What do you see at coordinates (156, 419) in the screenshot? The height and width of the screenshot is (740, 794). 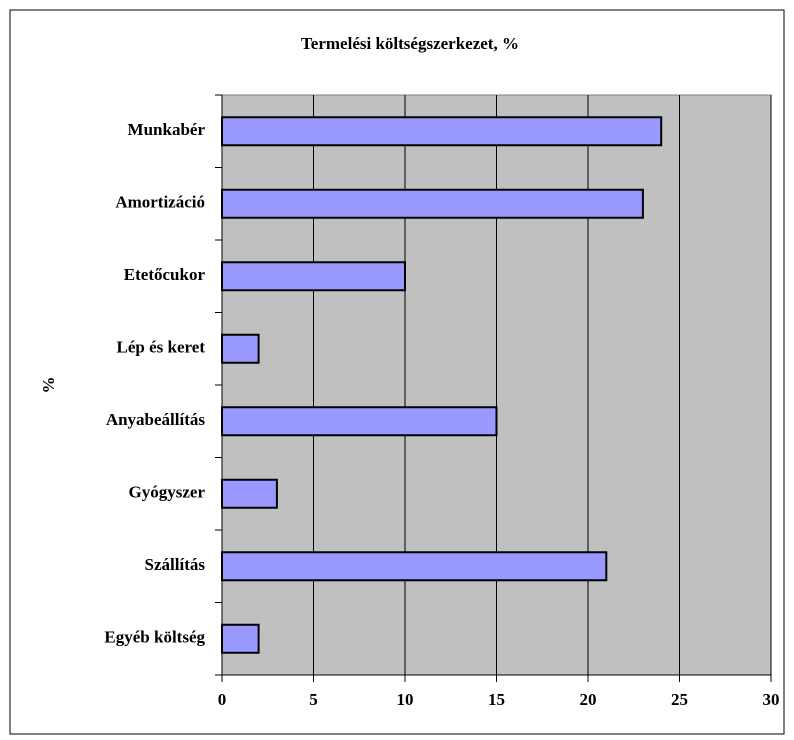 I see `y-tick-label: Anyabeállítás` at bounding box center [156, 419].